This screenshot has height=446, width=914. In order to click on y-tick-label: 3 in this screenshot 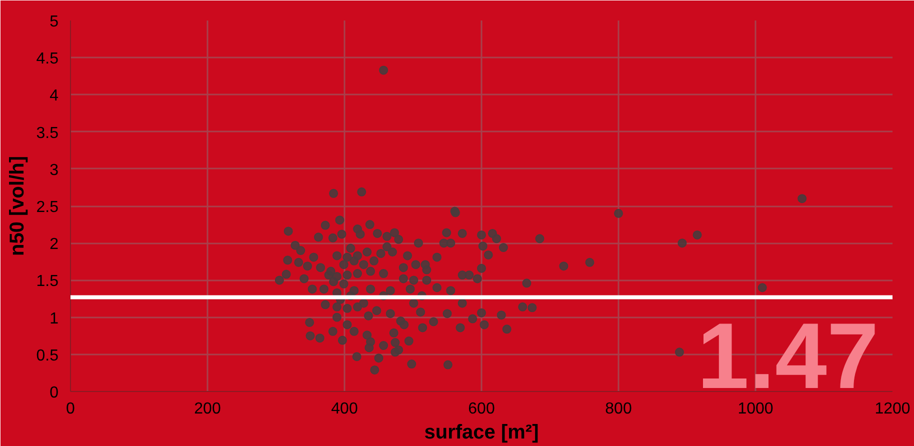, I will do `click(54, 170)`.